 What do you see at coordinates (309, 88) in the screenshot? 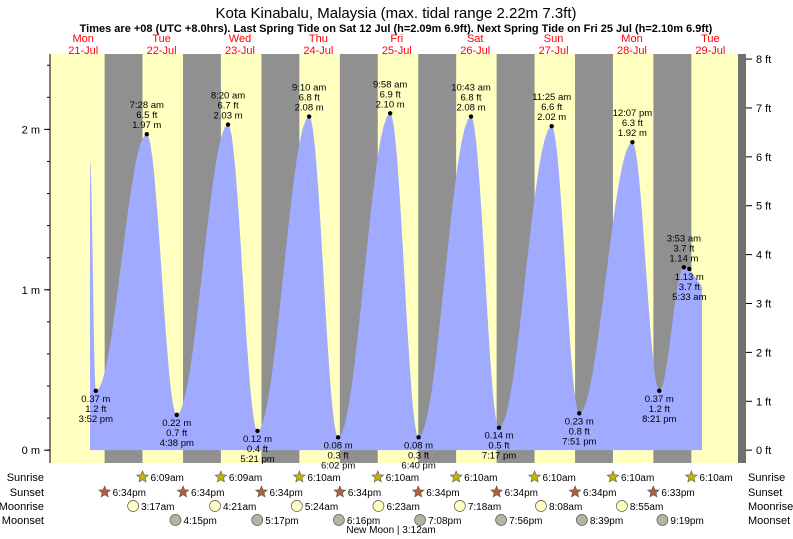
I see `tide-label: 9:10 am` at bounding box center [309, 88].